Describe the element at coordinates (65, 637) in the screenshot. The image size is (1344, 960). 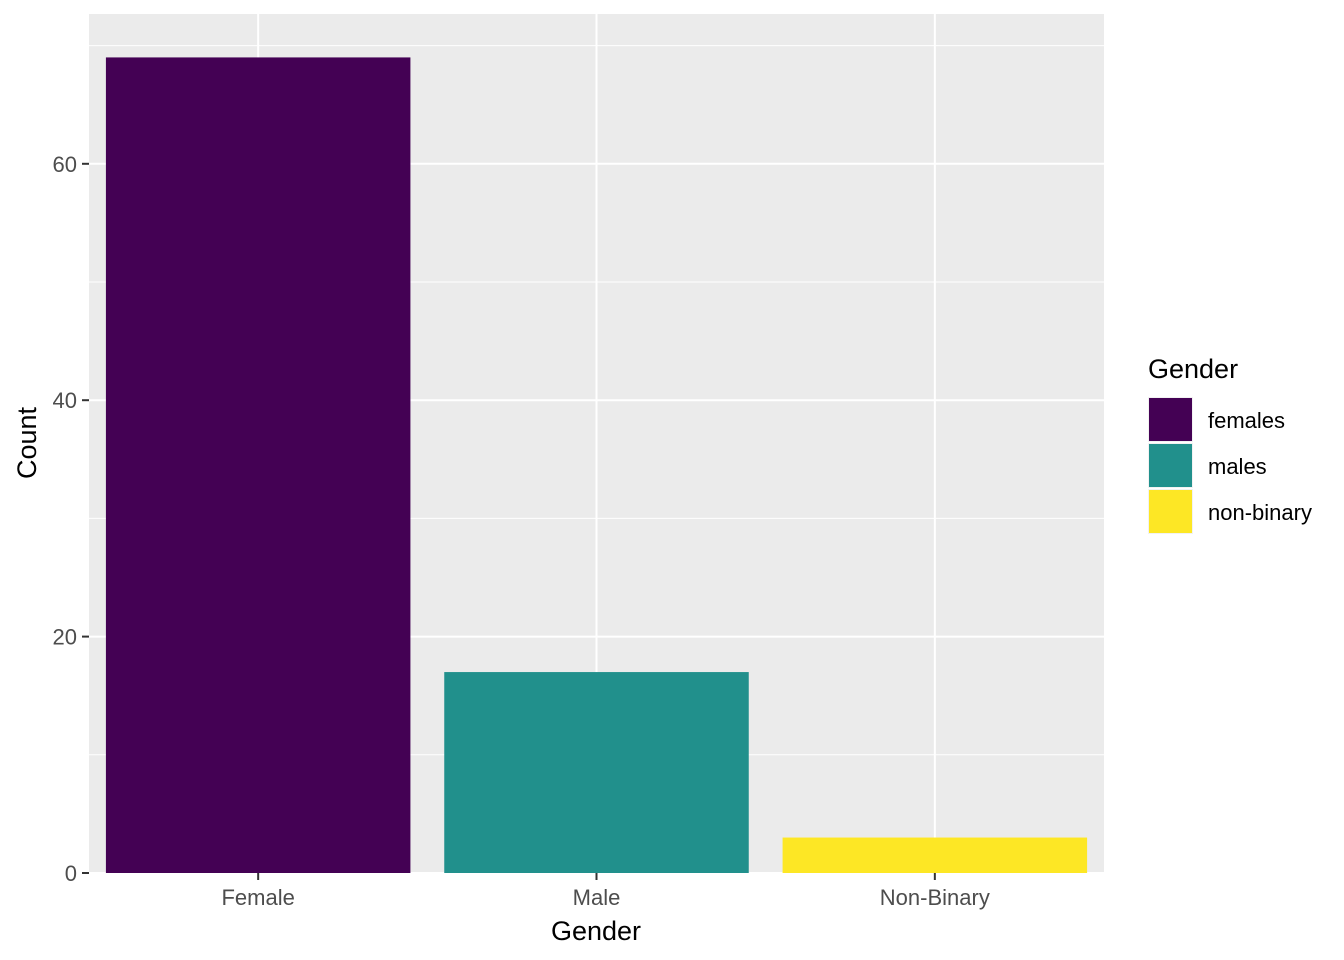
I see `y-tick-label: 20` at that location.